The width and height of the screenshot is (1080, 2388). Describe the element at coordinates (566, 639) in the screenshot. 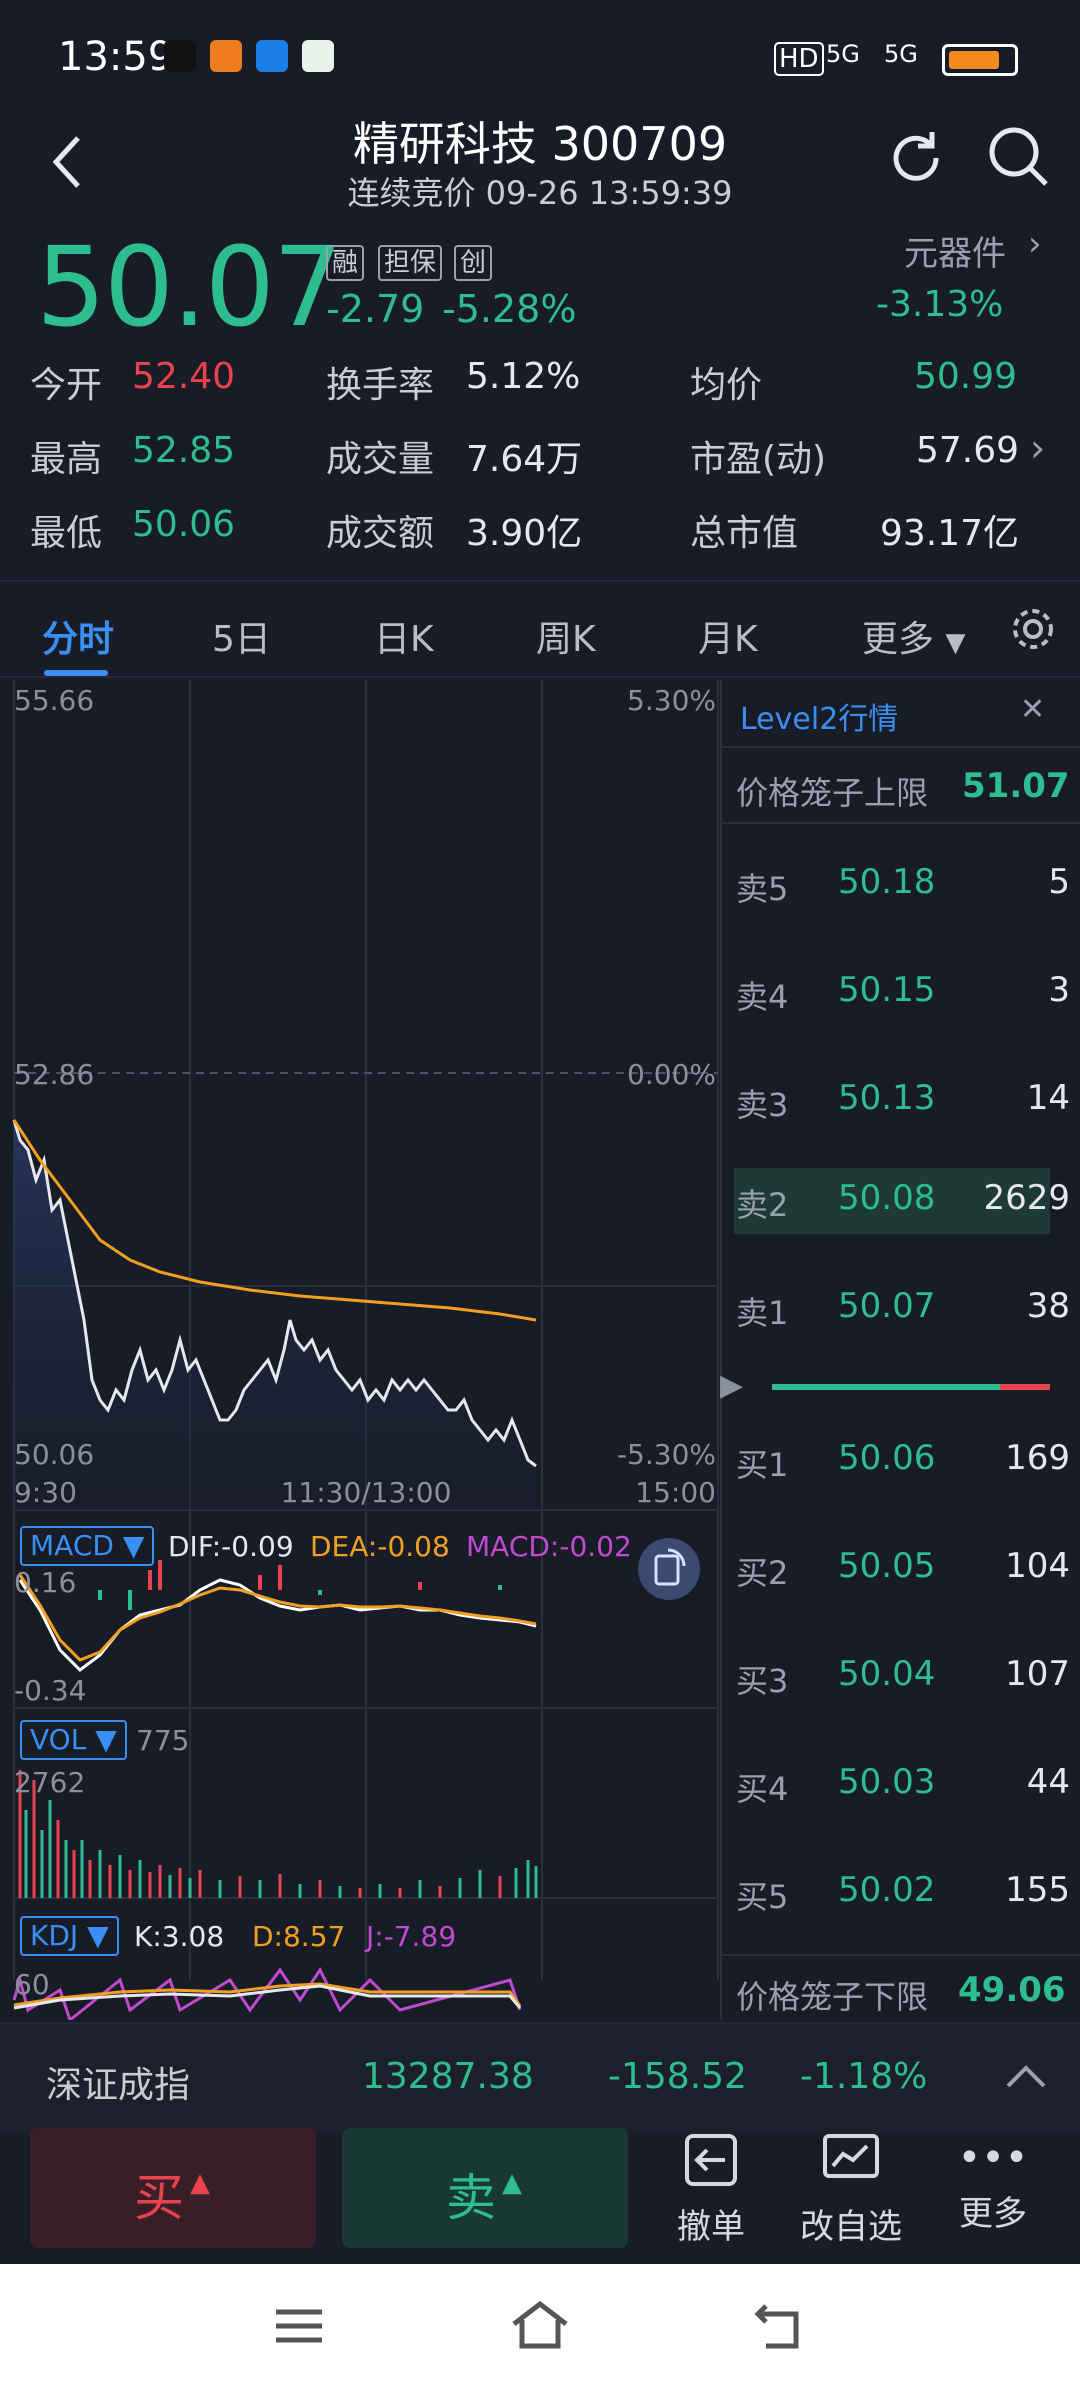

I see `tab-weekly-k: 周K` at that location.